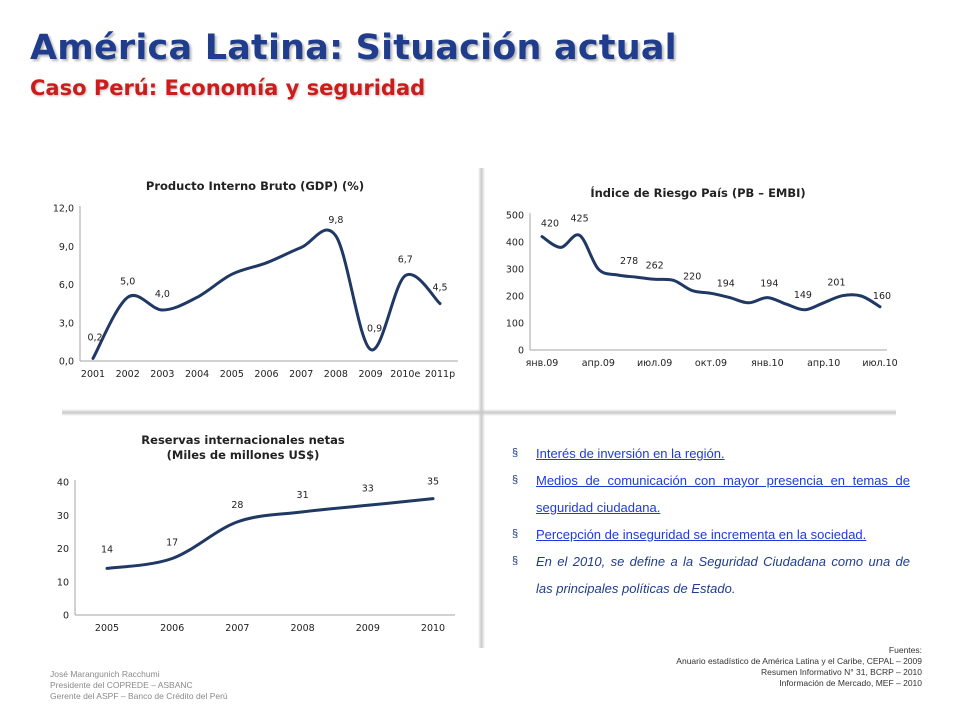  Describe the element at coordinates (162, 294) in the screenshot. I see `data-label: 4,0` at that location.